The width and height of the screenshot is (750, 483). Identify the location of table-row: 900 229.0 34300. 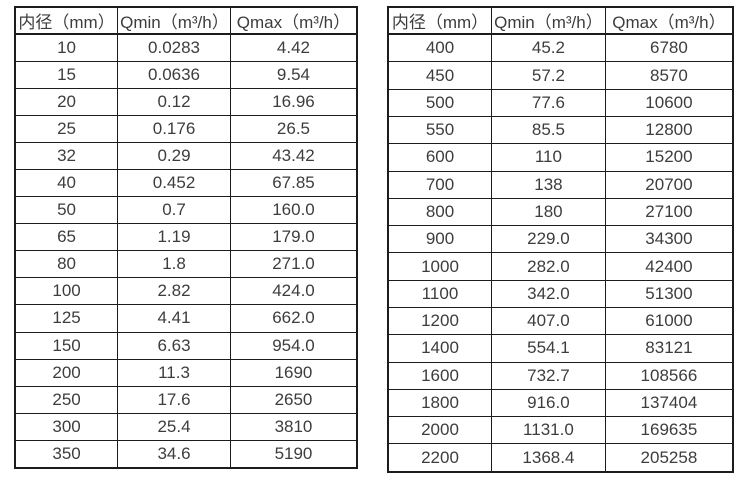
(560, 239).